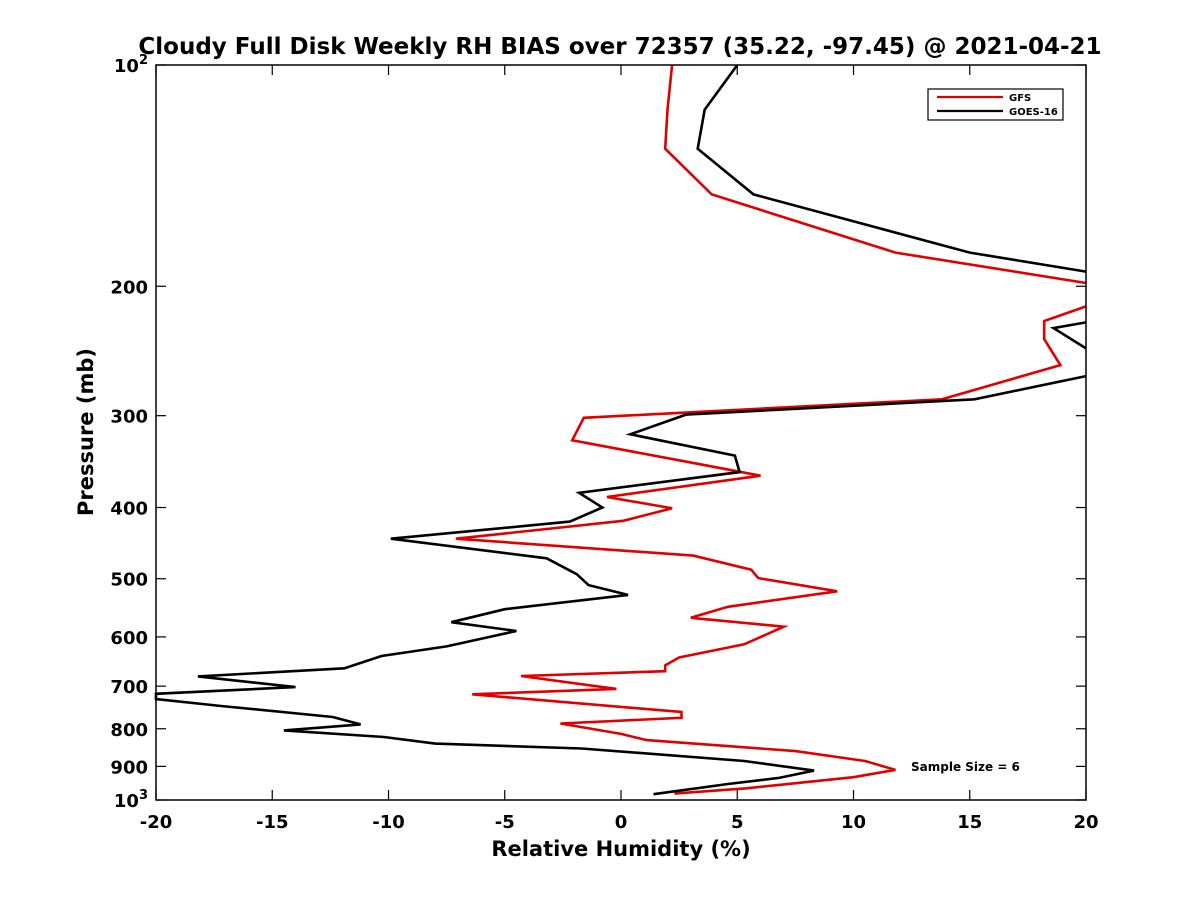 The height and width of the screenshot is (900, 1200). I want to click on y-tick-label: 500, so click(129, 580).